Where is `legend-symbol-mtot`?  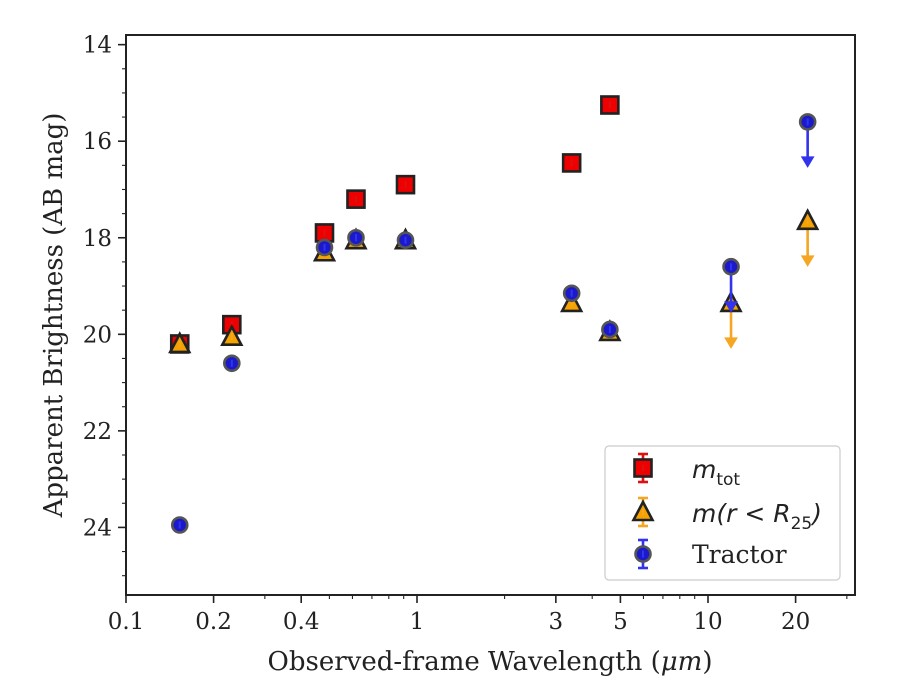
legend-symbol-mtot is located at coordinates (643, 468).